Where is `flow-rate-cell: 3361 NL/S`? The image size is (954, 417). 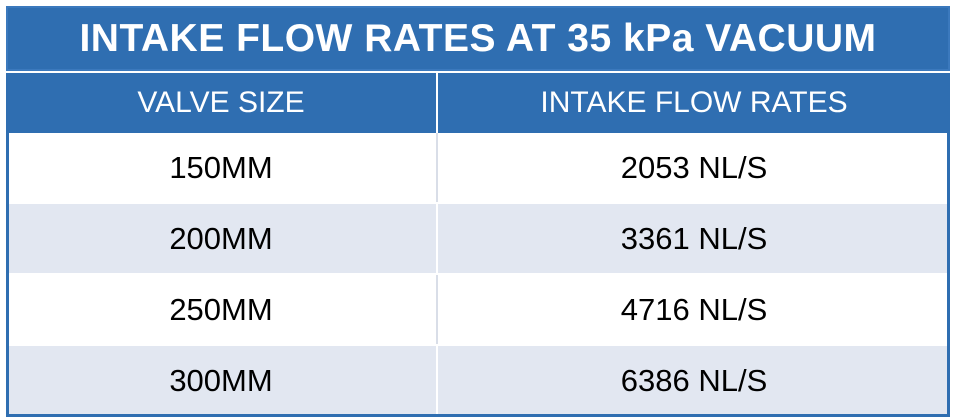 flow-rate-cell: 3361 NL/S is located at coordinates (694, 238).